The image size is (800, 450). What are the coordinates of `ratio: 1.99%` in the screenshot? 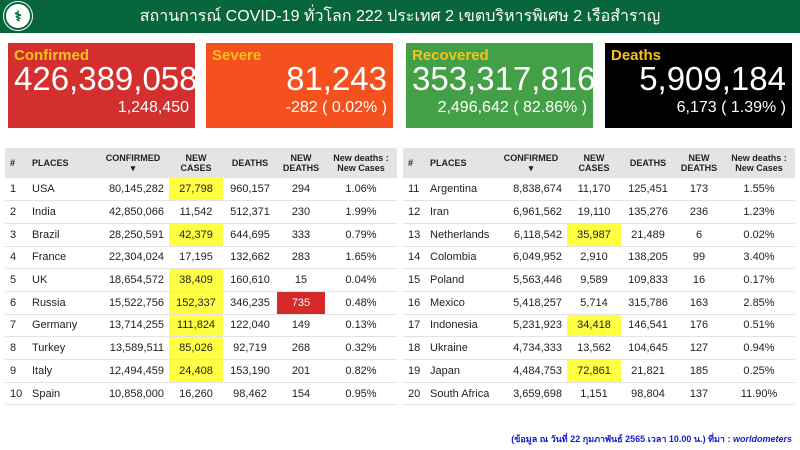 It's located at (361, 212).